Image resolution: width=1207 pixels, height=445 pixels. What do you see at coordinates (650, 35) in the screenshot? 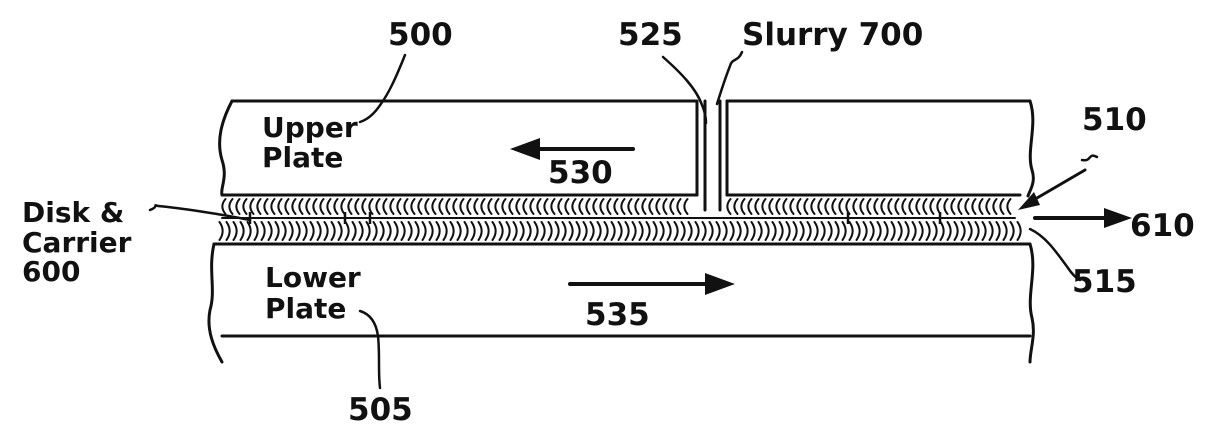
I see `label-525: 525` at bounding box center [650, 35].